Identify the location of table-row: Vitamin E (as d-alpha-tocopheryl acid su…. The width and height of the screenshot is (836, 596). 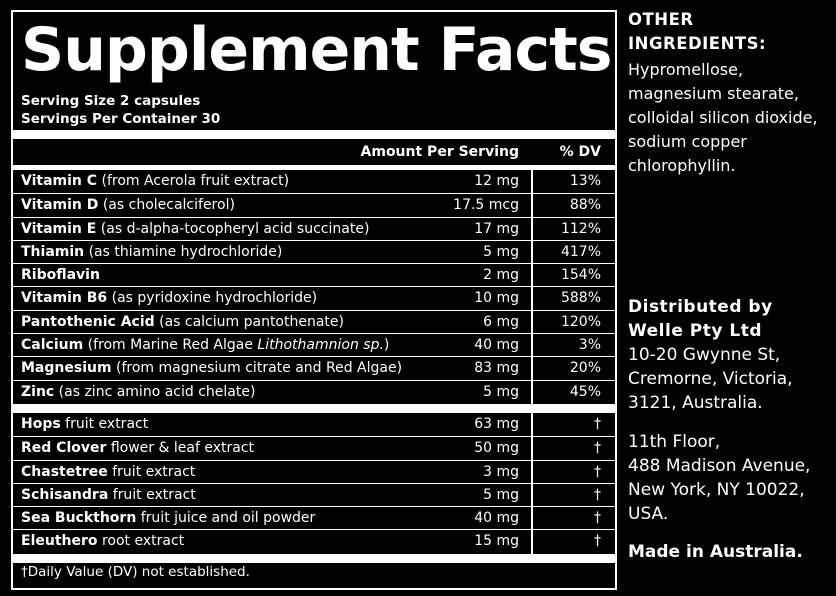
(314, 228).